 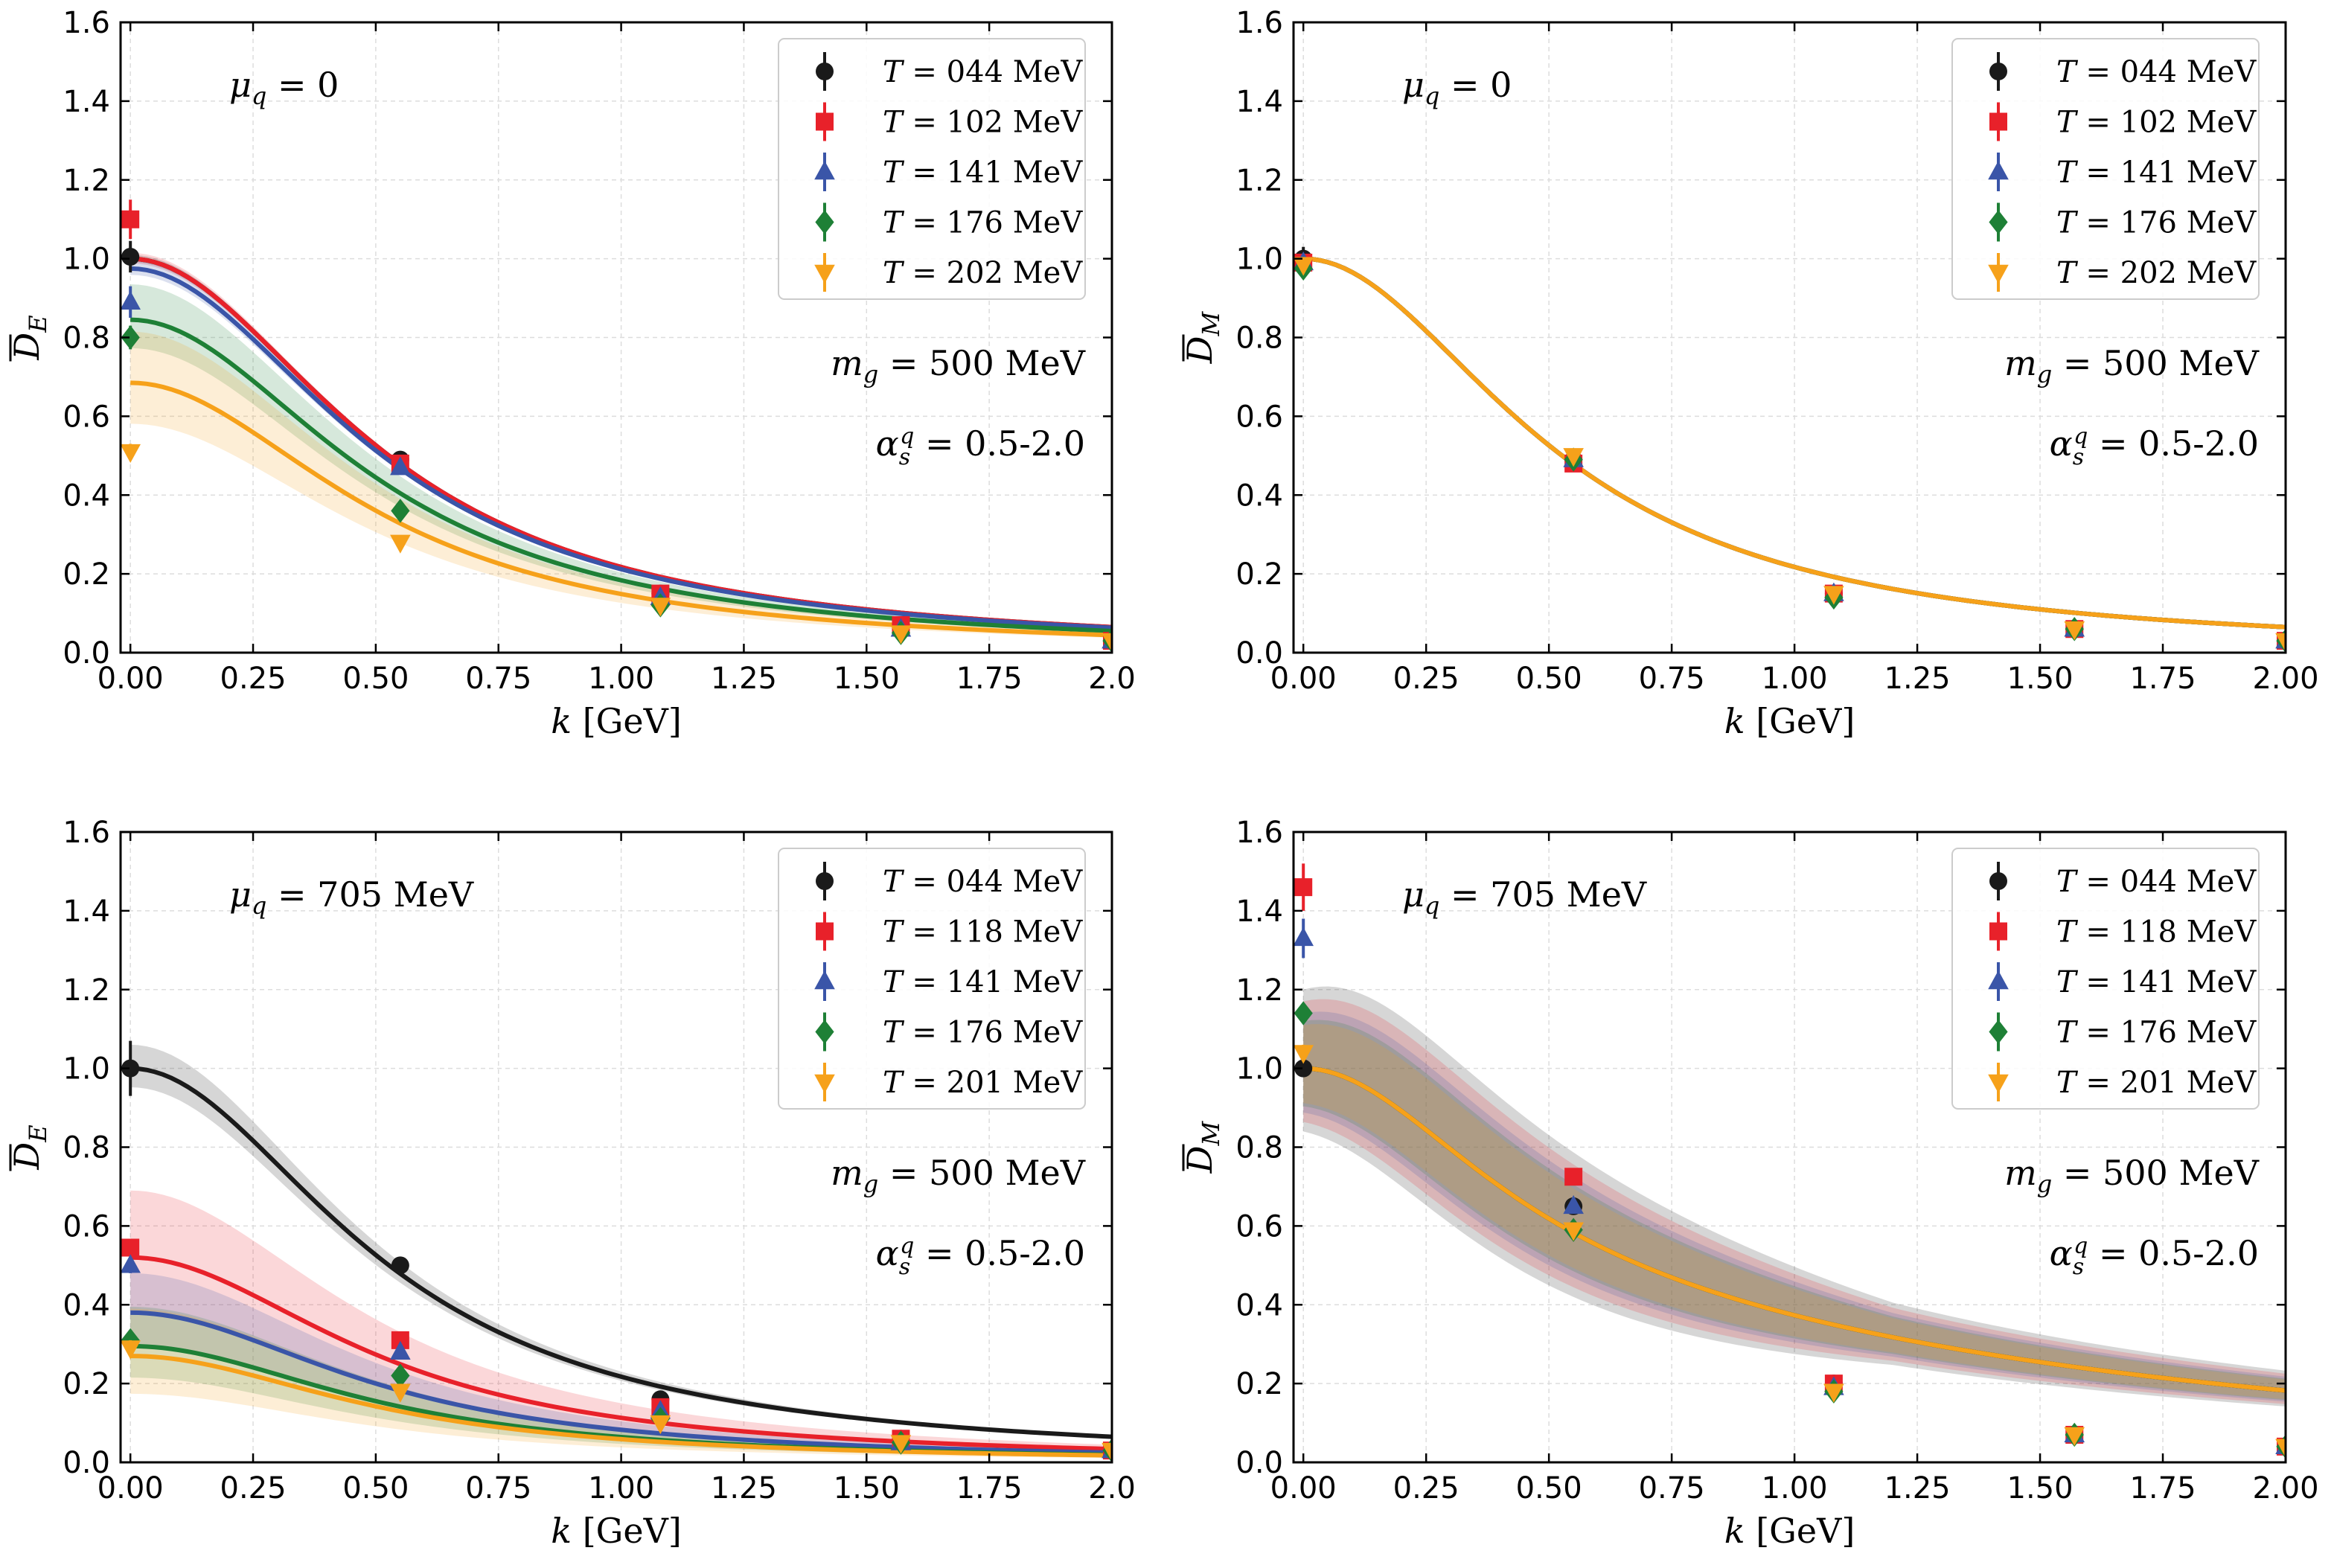 I want to click on annotation-mu: μq = 0, so click(x=1457, y=87).